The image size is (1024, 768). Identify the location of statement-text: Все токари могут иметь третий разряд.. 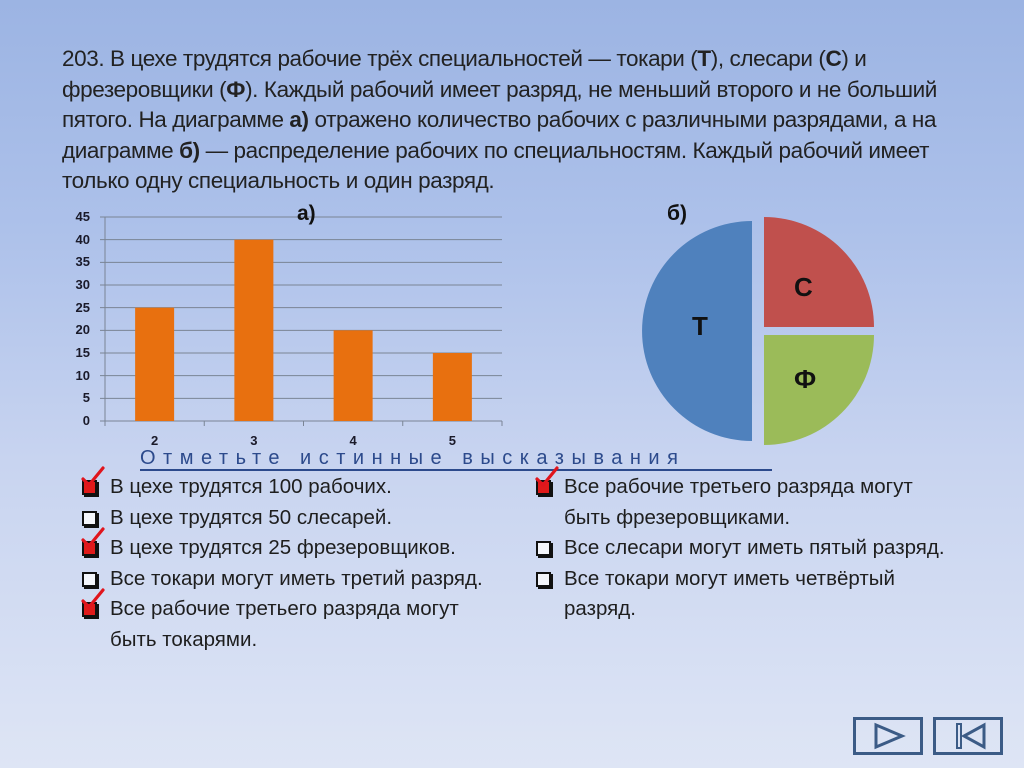
(296, 578).